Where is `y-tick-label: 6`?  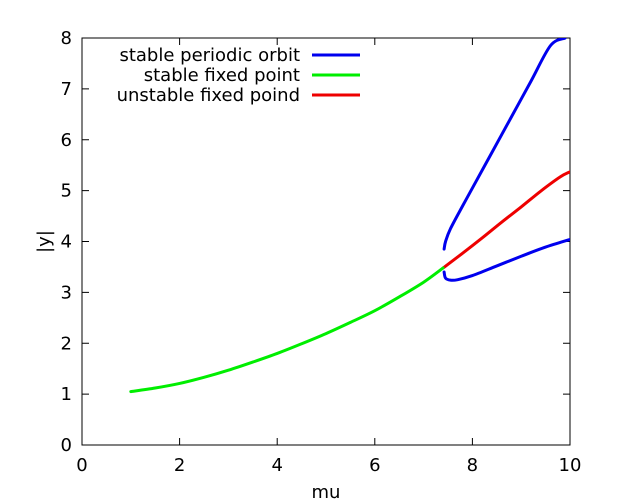 y-tick-label: 6 is located at coordinates (66, 140).